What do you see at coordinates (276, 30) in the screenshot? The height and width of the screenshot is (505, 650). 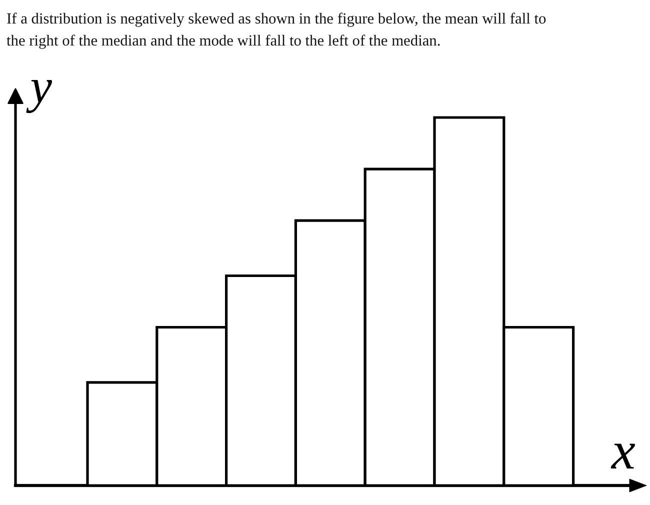 I see `chart-title: If a distribution is negatively skewed as shown in the figure below, the mean will fall to the right of the median and the mode will fall to the left of the median.` at bounding box center [276, 30].